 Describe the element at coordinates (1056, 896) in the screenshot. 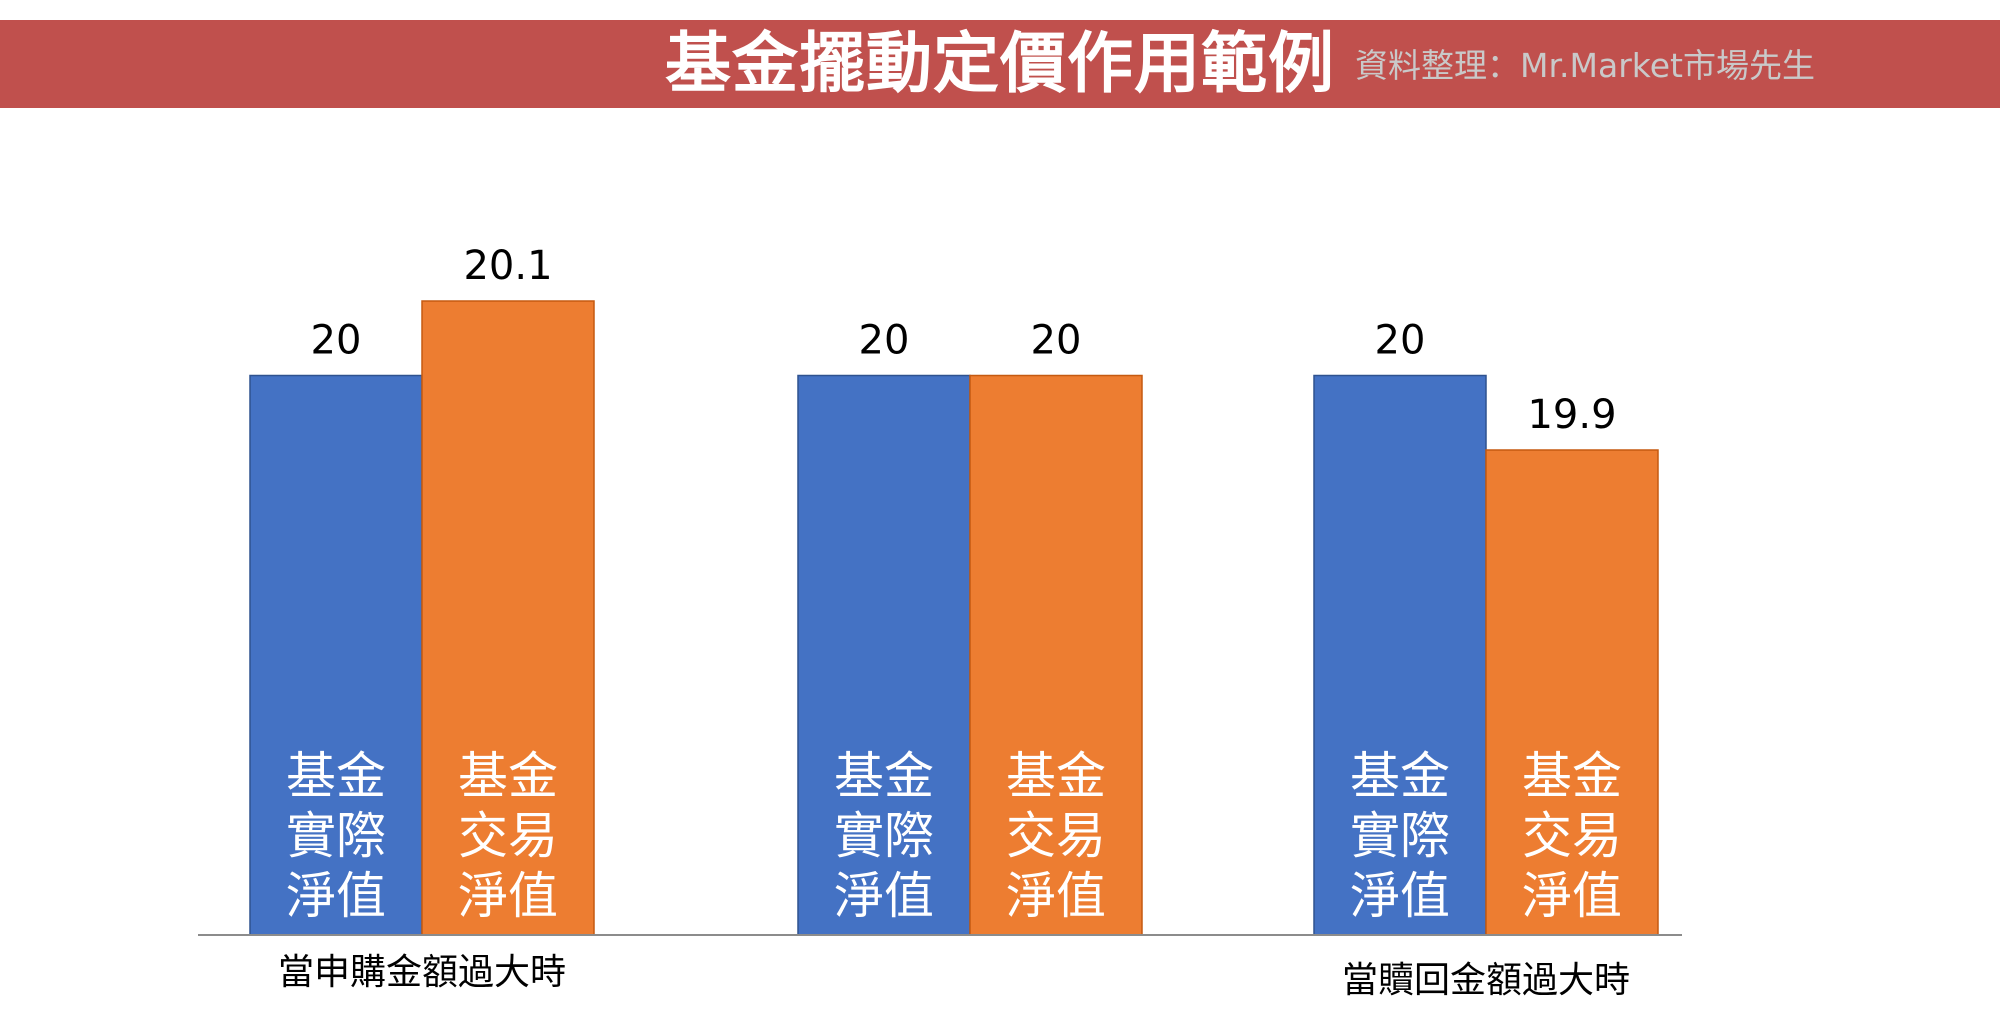

I see `bar-label-trading-nav-2-line-3: 淨值` at that location.